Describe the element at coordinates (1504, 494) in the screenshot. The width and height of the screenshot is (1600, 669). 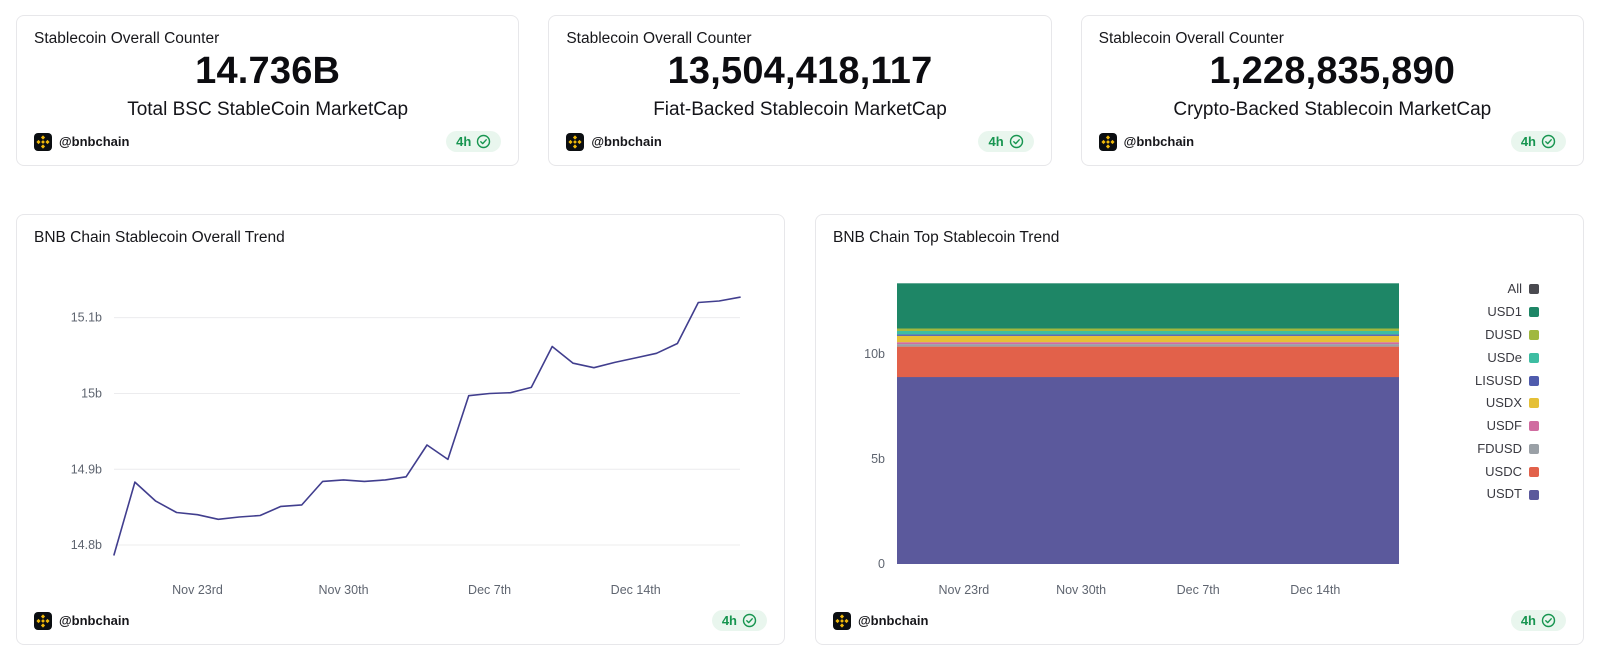
I see `legend-label: USDT` at that location.